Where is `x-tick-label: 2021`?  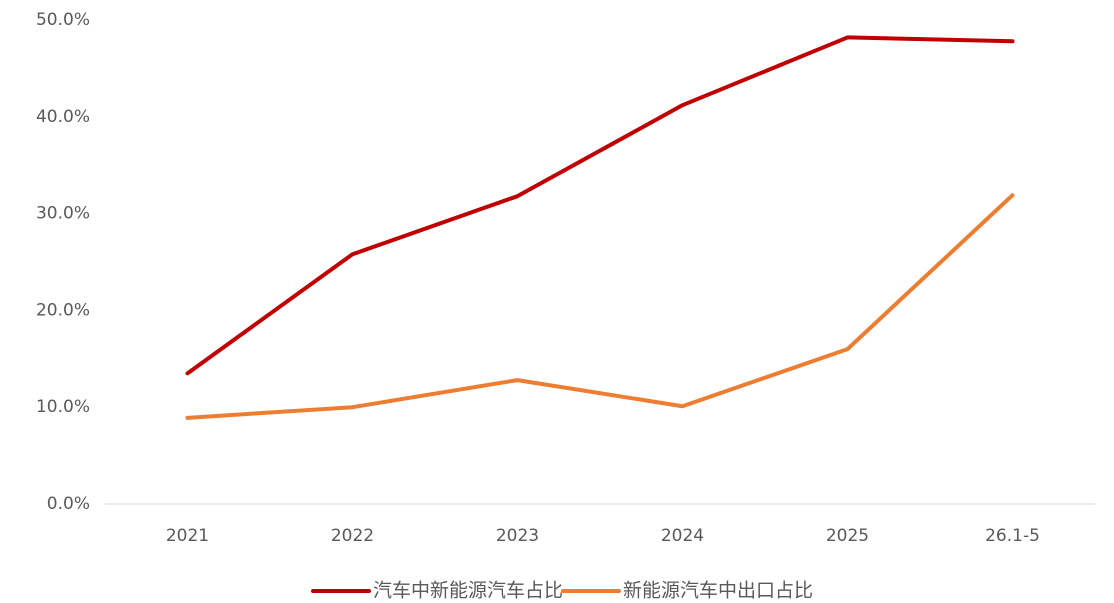
x-tick-label: 2021 is located at coordinates (187, 536).